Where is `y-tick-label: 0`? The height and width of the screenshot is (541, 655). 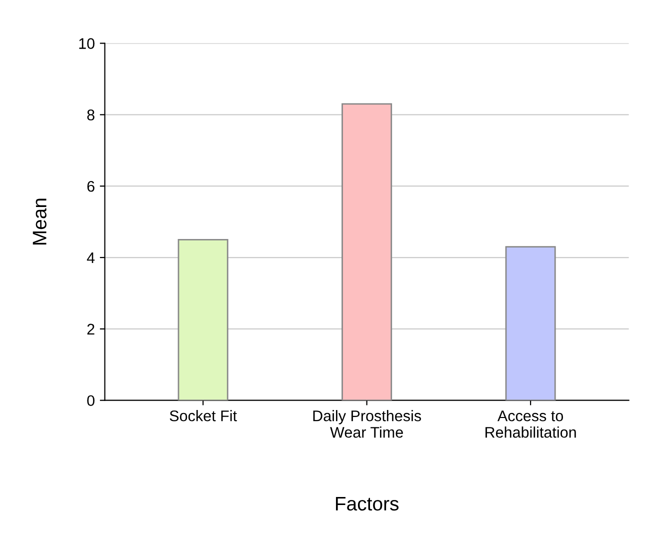
y-tick-label: 0 is located at coordinates (90, 400).